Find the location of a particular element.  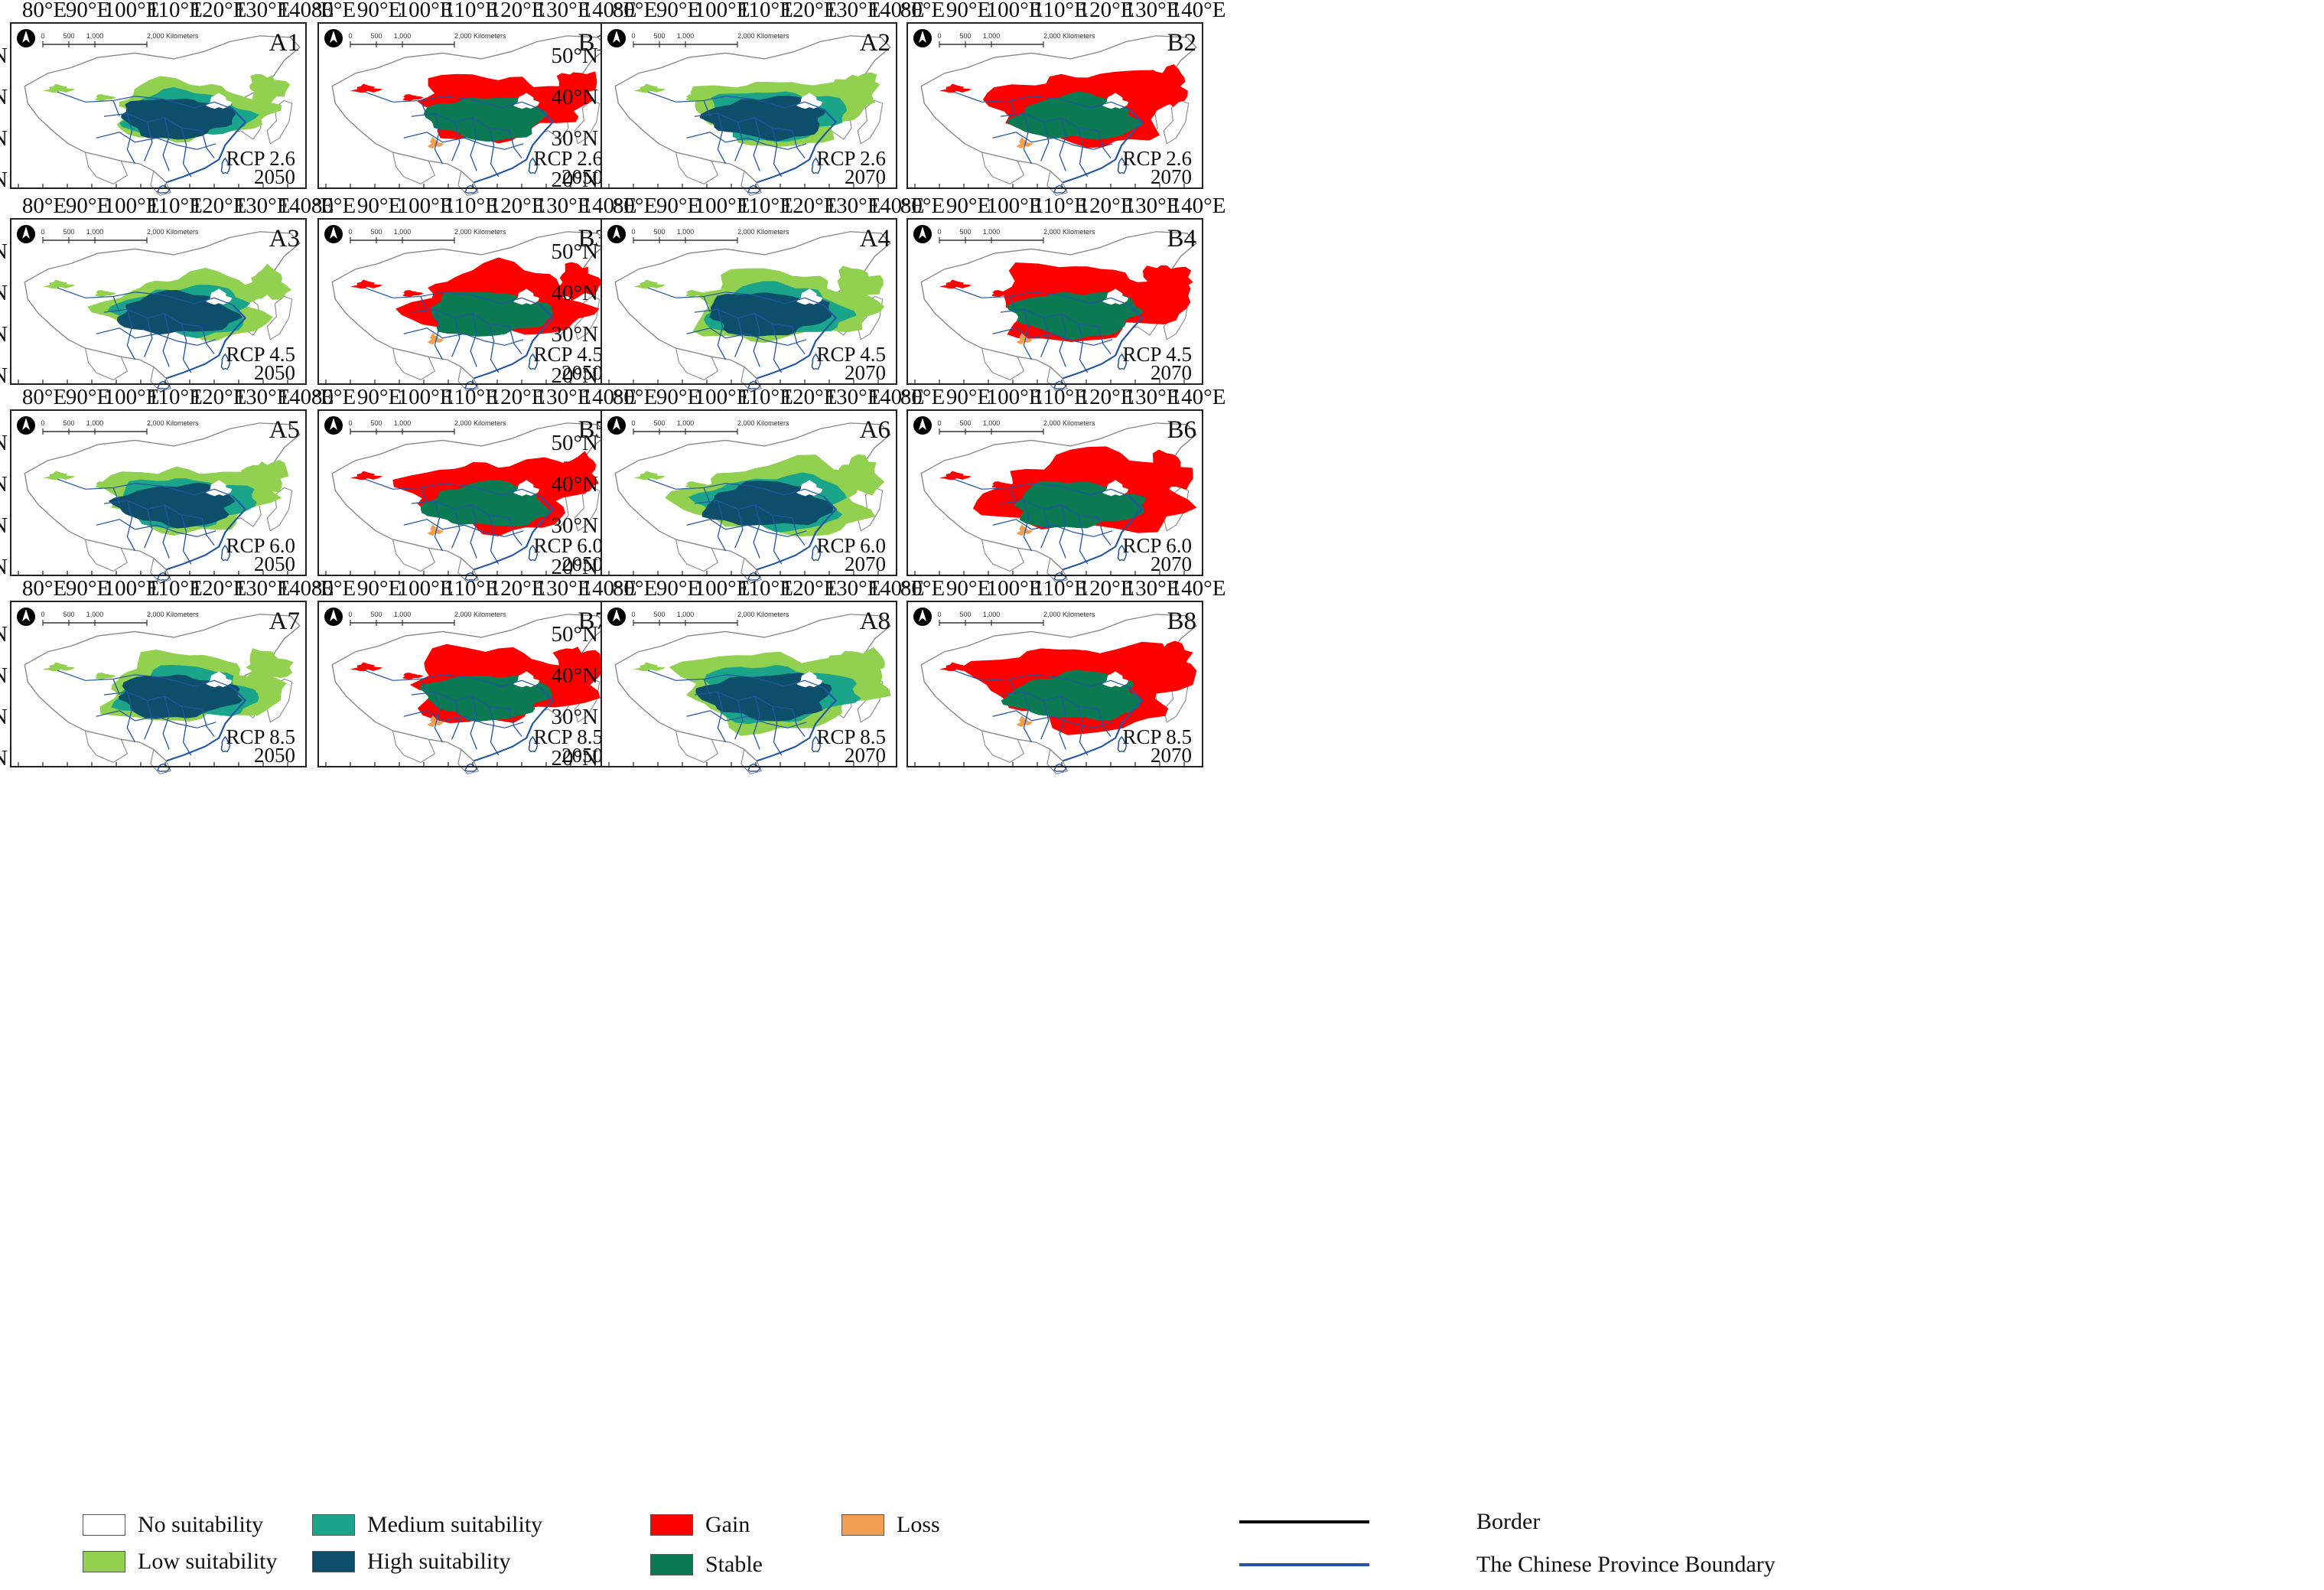

scenario-label: RCP 2.6 is located at coordinates (260, 158).